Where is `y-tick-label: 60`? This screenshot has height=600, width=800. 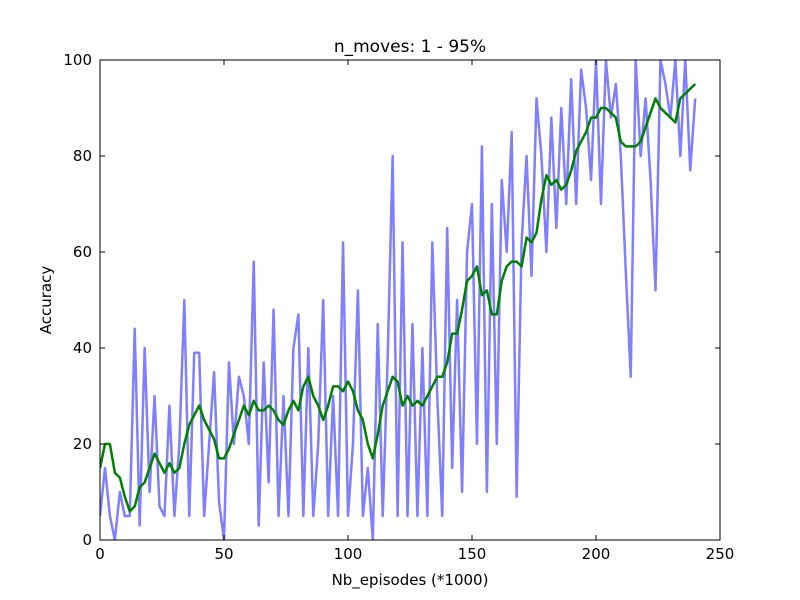
y-tick-label: 60 is located at coordinates (82, 252).